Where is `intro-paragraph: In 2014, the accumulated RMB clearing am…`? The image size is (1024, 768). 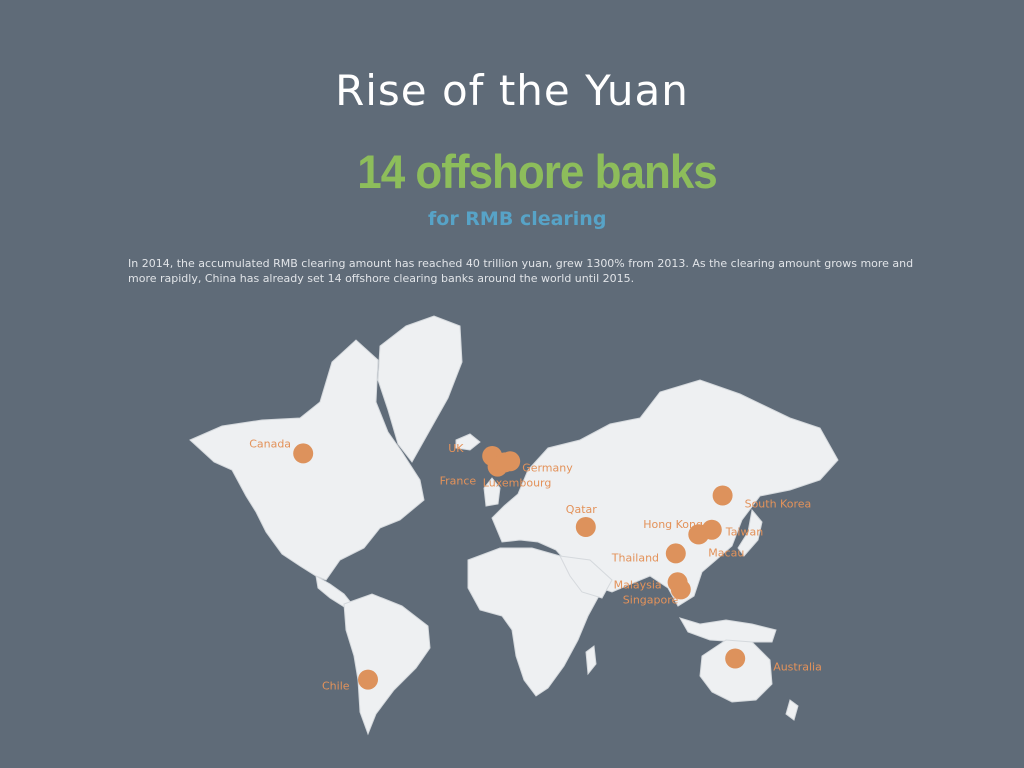
intro-paragraph: In 2014, the accumulated RMB clearing am… is located at coordinates (521, 271).